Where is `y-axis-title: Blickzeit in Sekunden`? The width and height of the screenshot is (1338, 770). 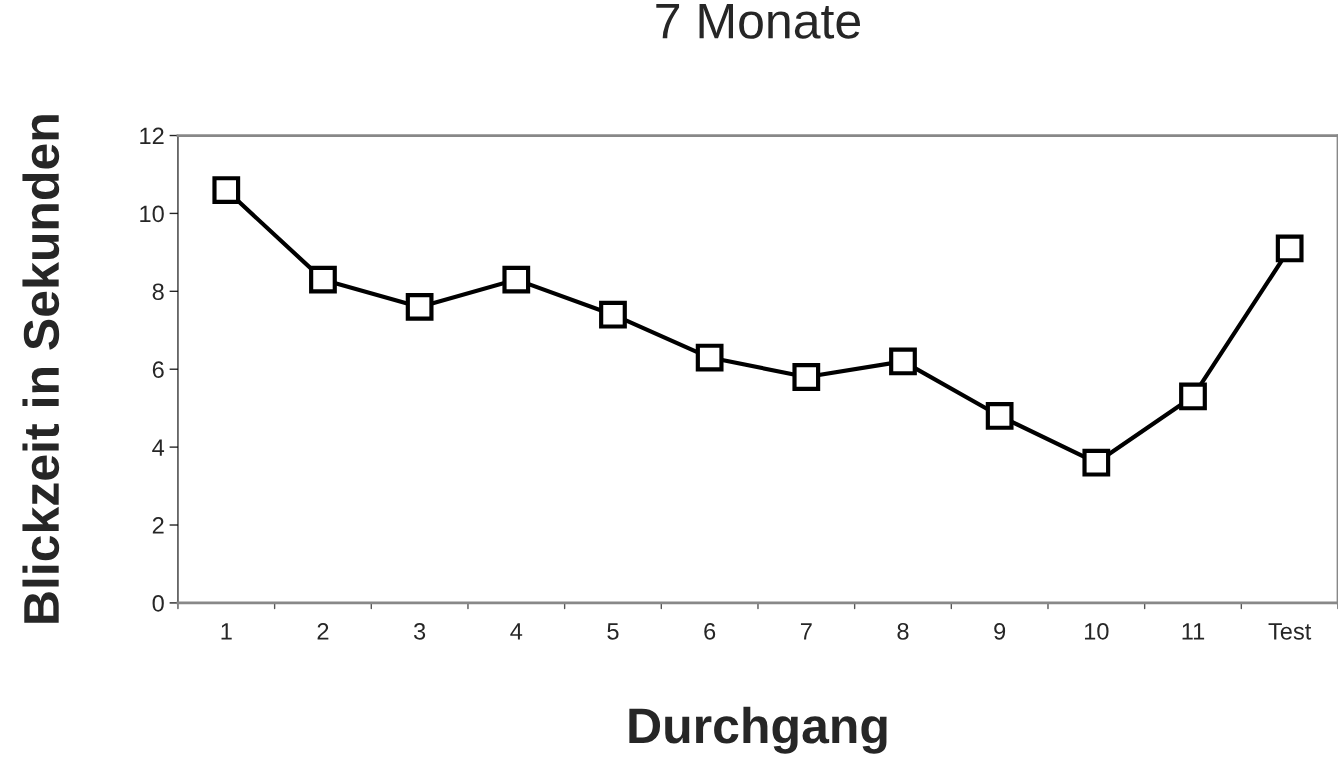
y-axis-title: Blickzeit in Sekunden is located at coordinates (41, 369).